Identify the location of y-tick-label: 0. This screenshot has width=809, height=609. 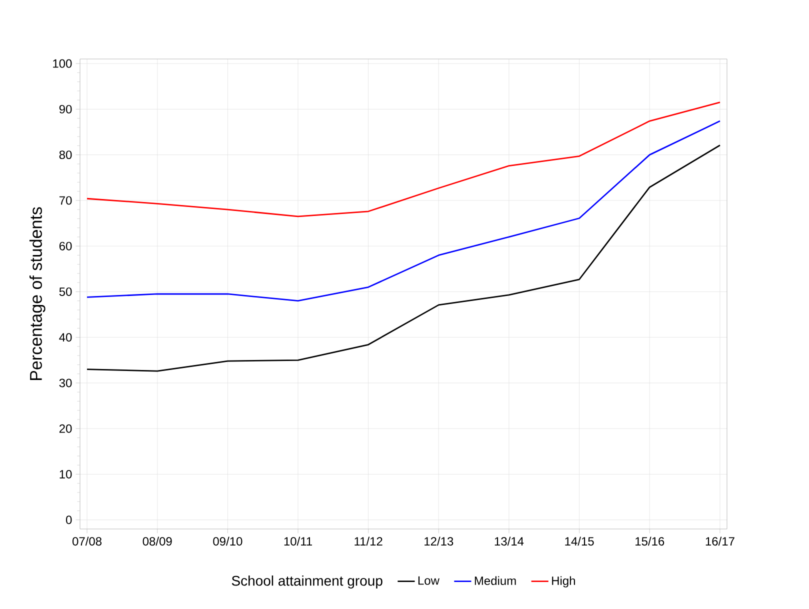
(69, 520).